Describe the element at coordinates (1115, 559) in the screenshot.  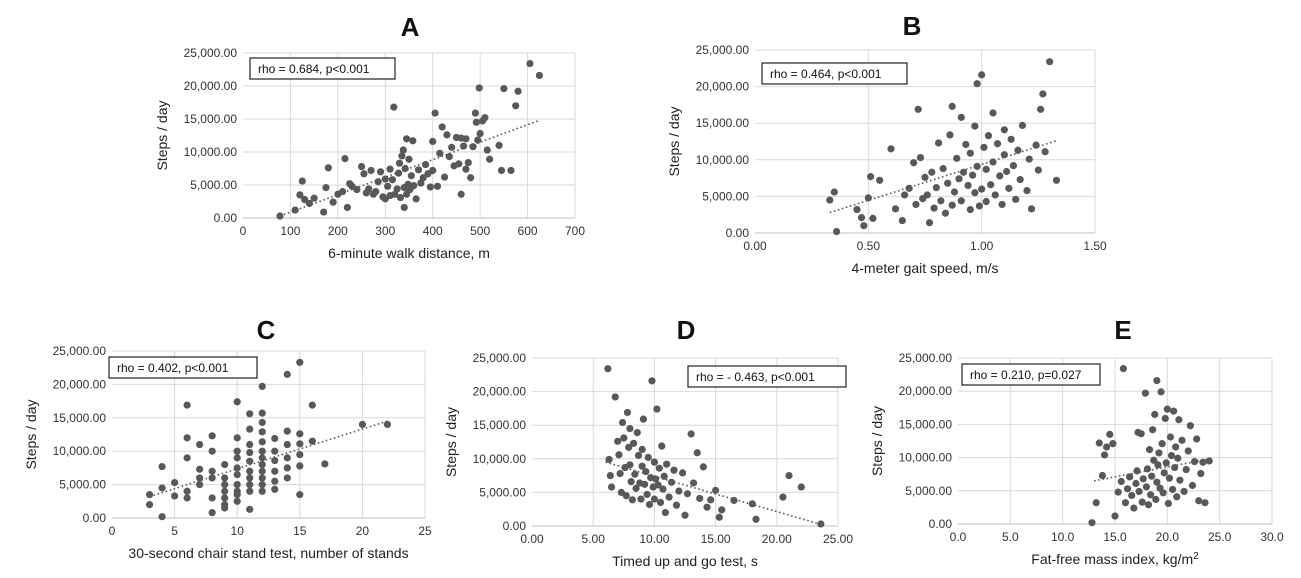
I see `x-axis-title: Fat-free mass index, kg/m2` at that location.